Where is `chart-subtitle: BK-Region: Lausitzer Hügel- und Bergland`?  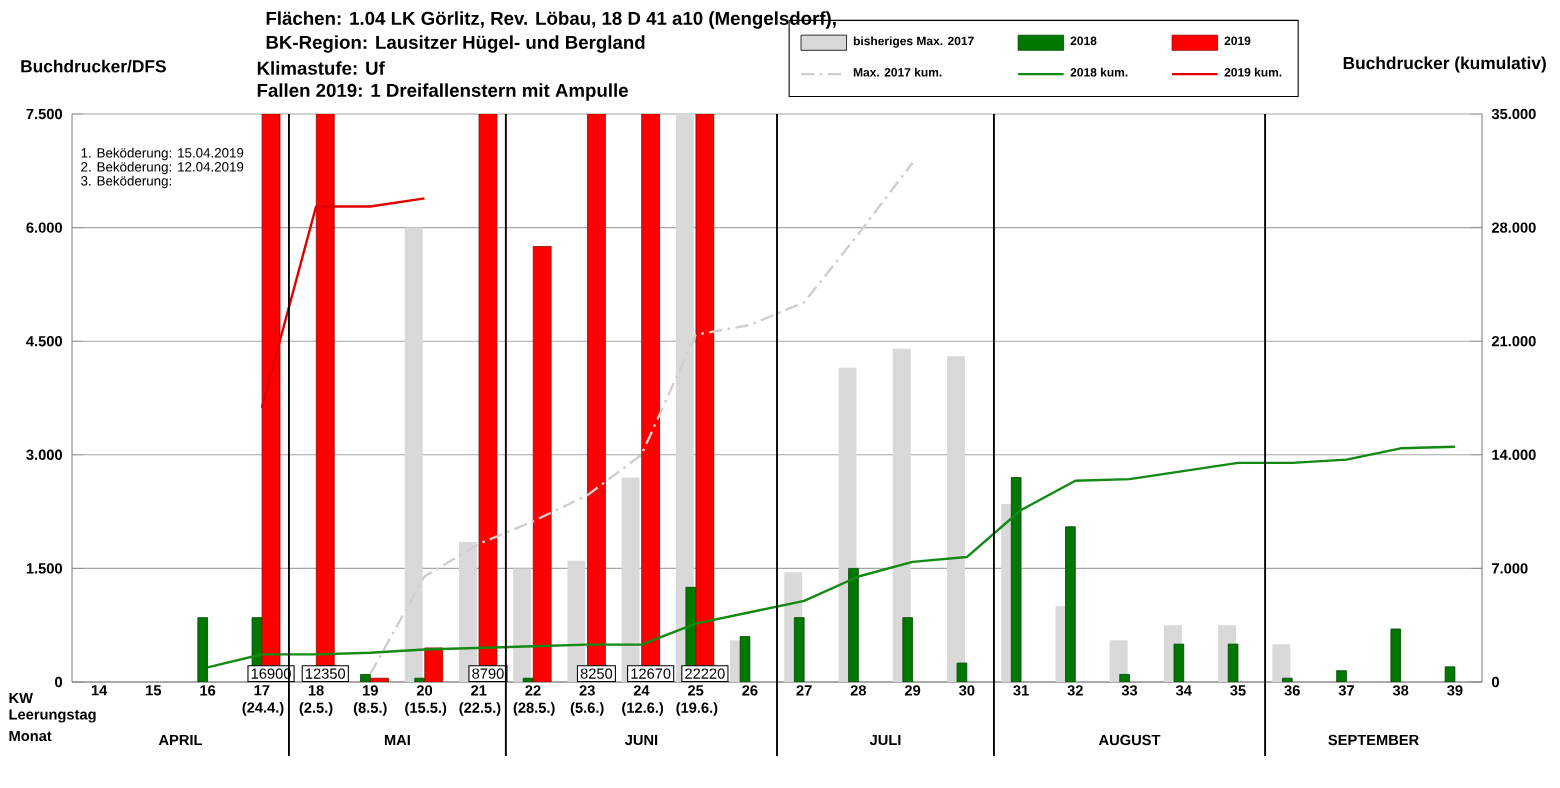 chart-subtitle: BK-Region: Lausitzer Hügel- und Bergland is located at coordinates (455, 44).